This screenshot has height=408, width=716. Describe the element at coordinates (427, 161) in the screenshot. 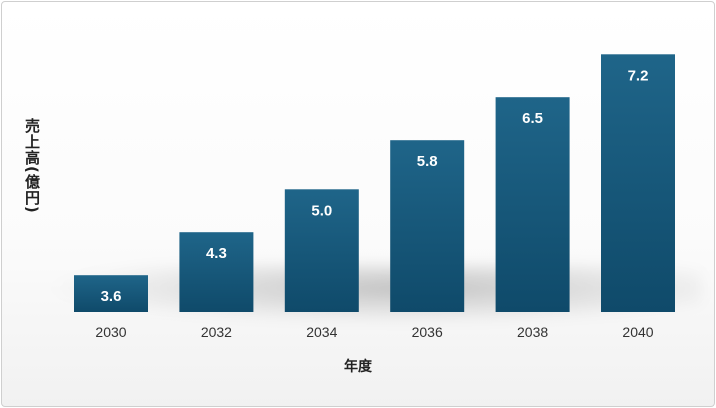

I see `data-label-2036: 5.8` at that location.